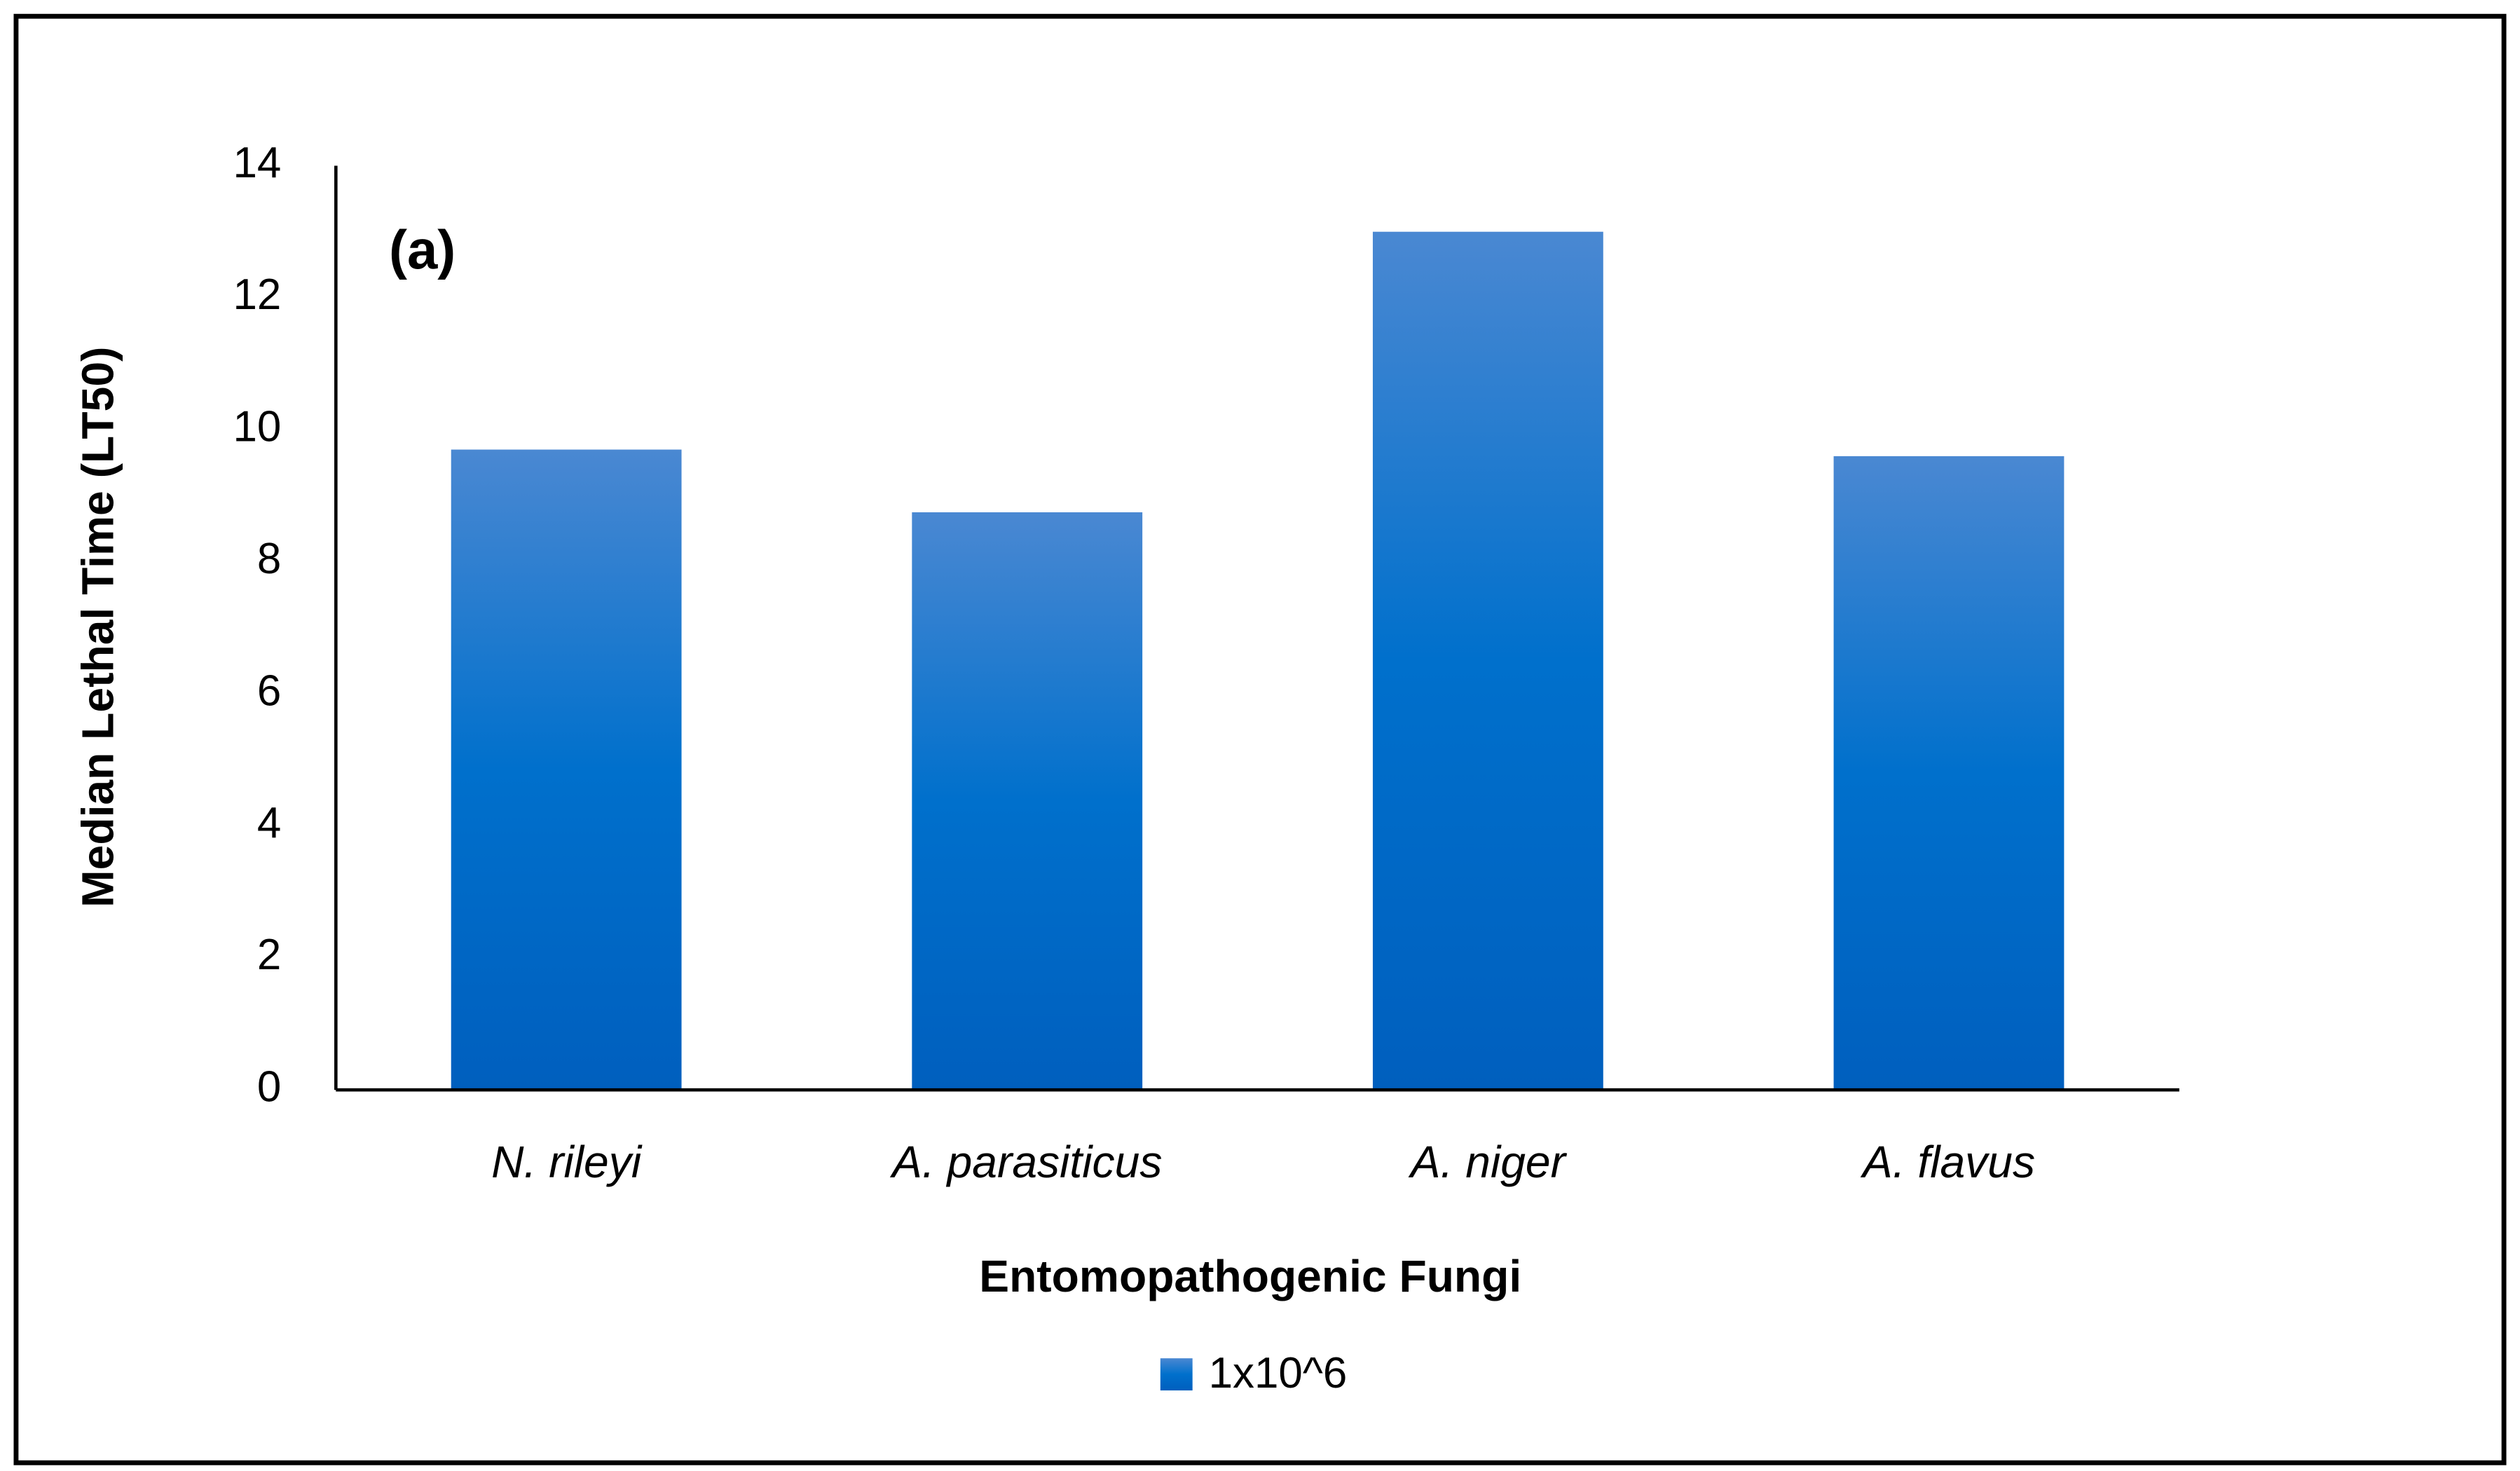  What do you see at coordinates (269, 823) in the screenshot?
I see `y-tick-label: 4` at bounding box center [269, 823].